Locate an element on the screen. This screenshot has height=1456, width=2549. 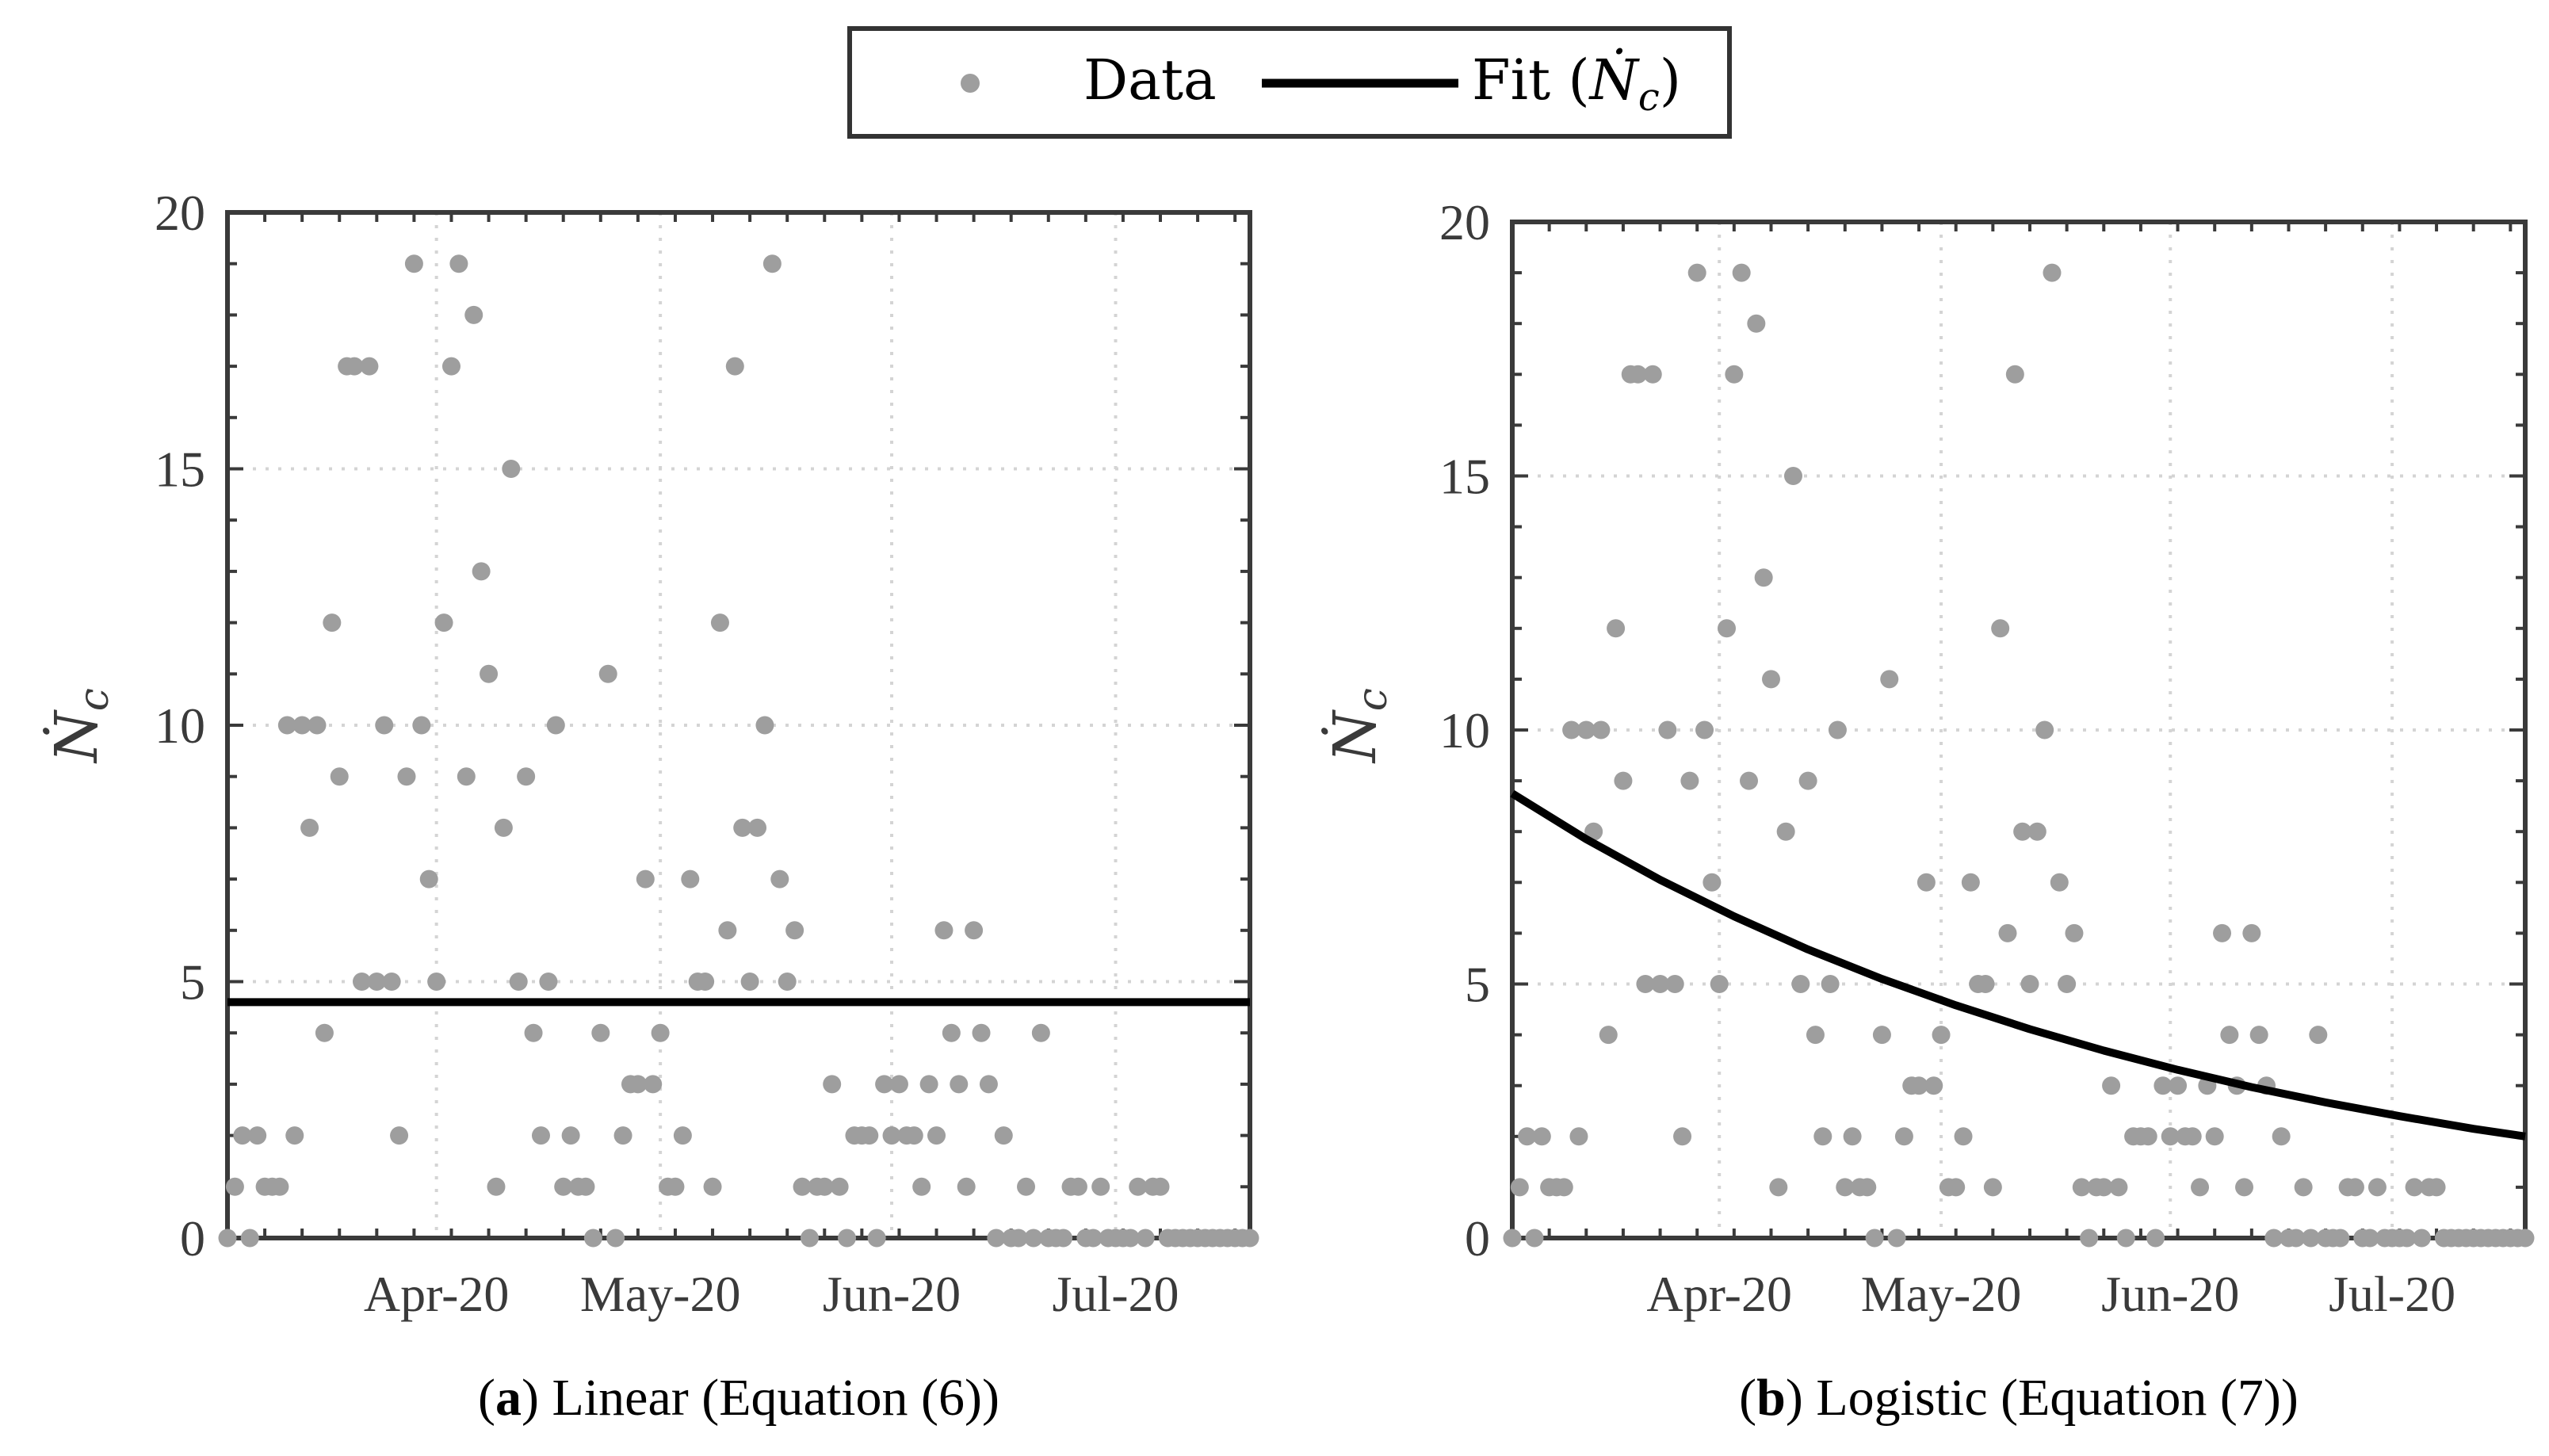
panel-a-ytick-label-0: 0 is located at coordinates (192, 1238).